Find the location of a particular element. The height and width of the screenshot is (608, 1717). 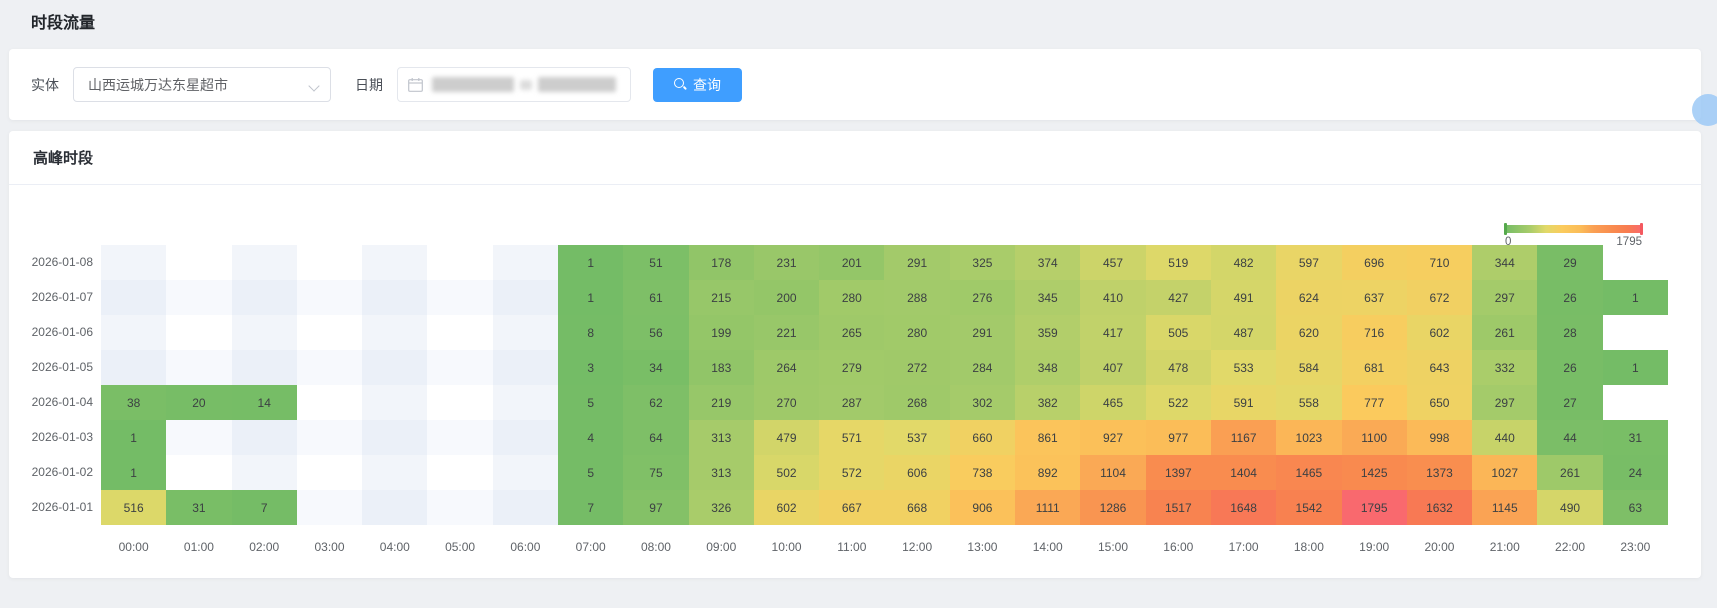

heatmap-cell: 34 is located at coordinates (656, 367).